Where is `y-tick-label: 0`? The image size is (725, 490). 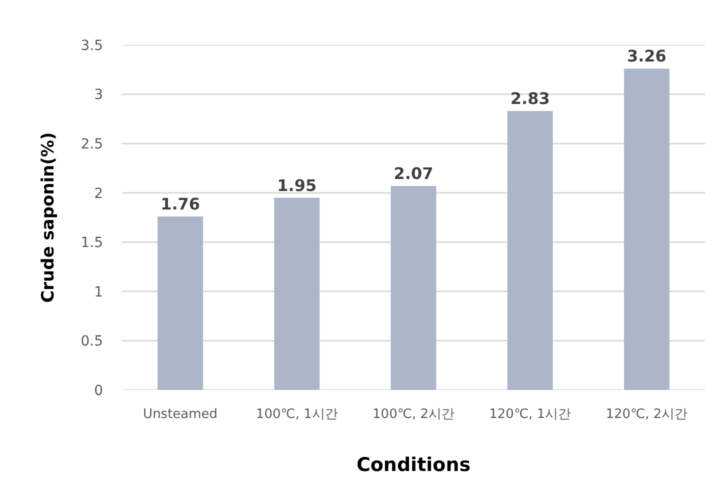 y-tick-label: 0 is located at coordinates (98, 390).